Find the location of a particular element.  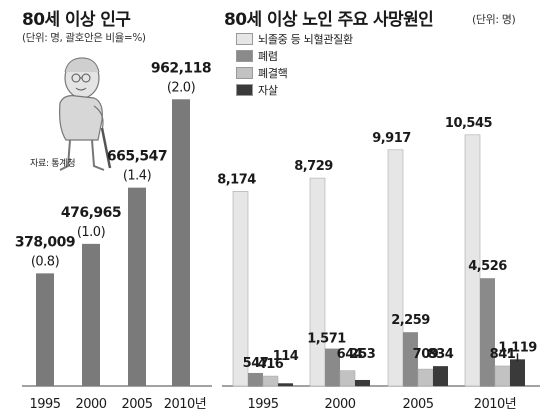

population-x-tick-label: 2000 is located at coordinates (90, 404).